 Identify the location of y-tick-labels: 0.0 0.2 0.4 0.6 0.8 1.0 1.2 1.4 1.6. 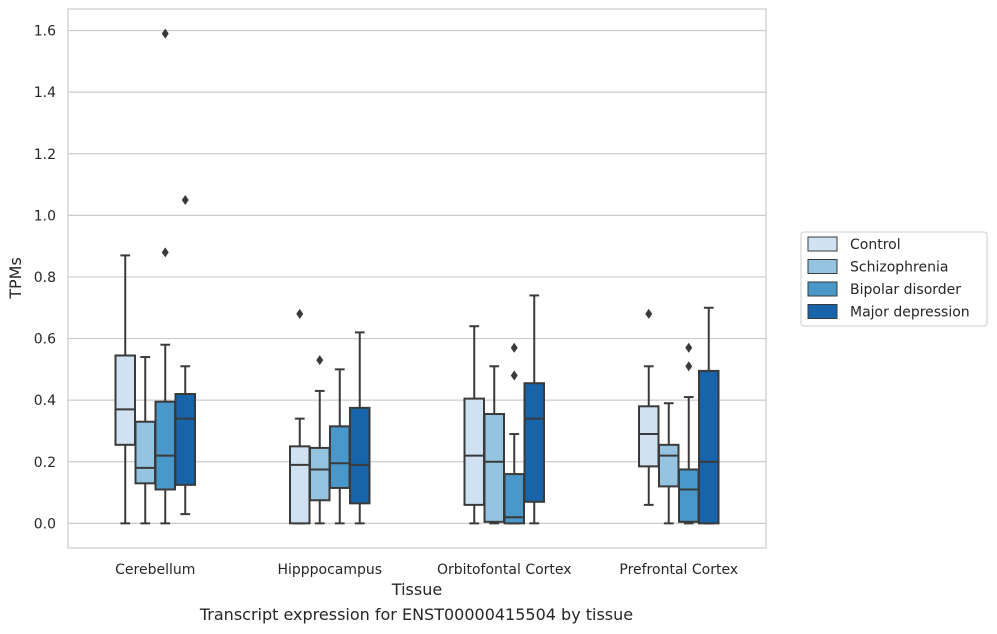
(45, 278).